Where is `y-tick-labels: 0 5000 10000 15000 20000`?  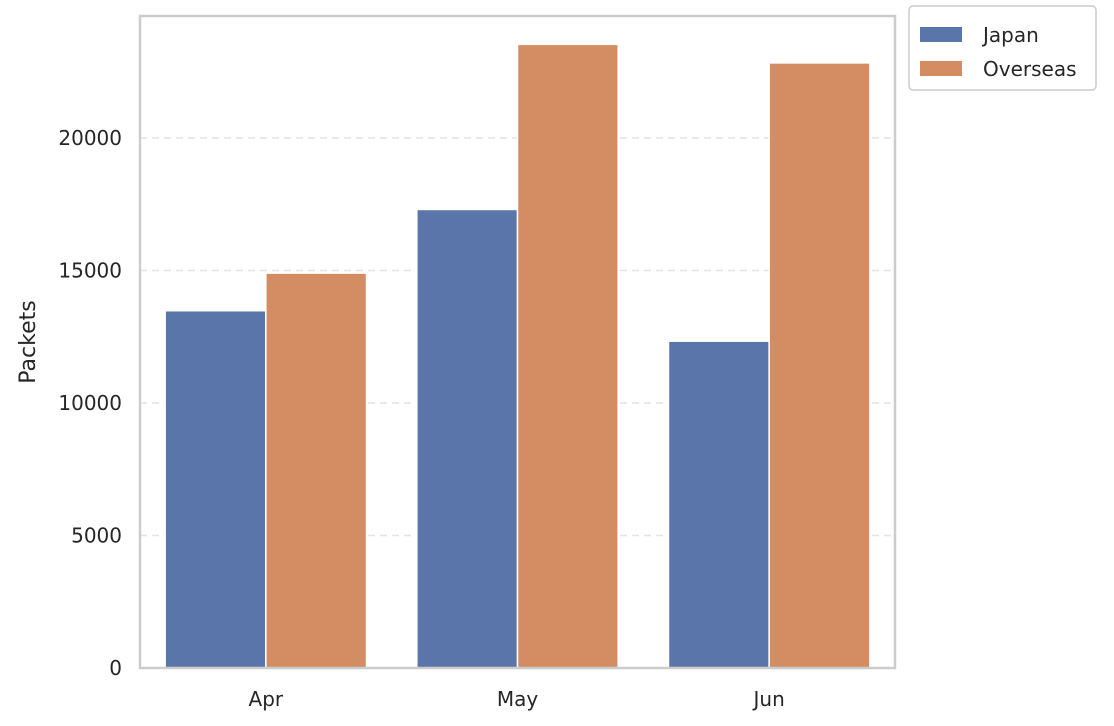 y-tick-labels: 0 5000 10000 15000 20000 is located at coordinates (90, 403).